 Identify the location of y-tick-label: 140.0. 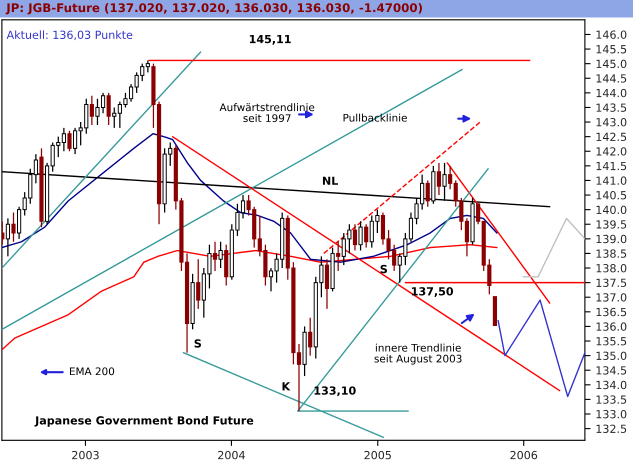
(611, 210).